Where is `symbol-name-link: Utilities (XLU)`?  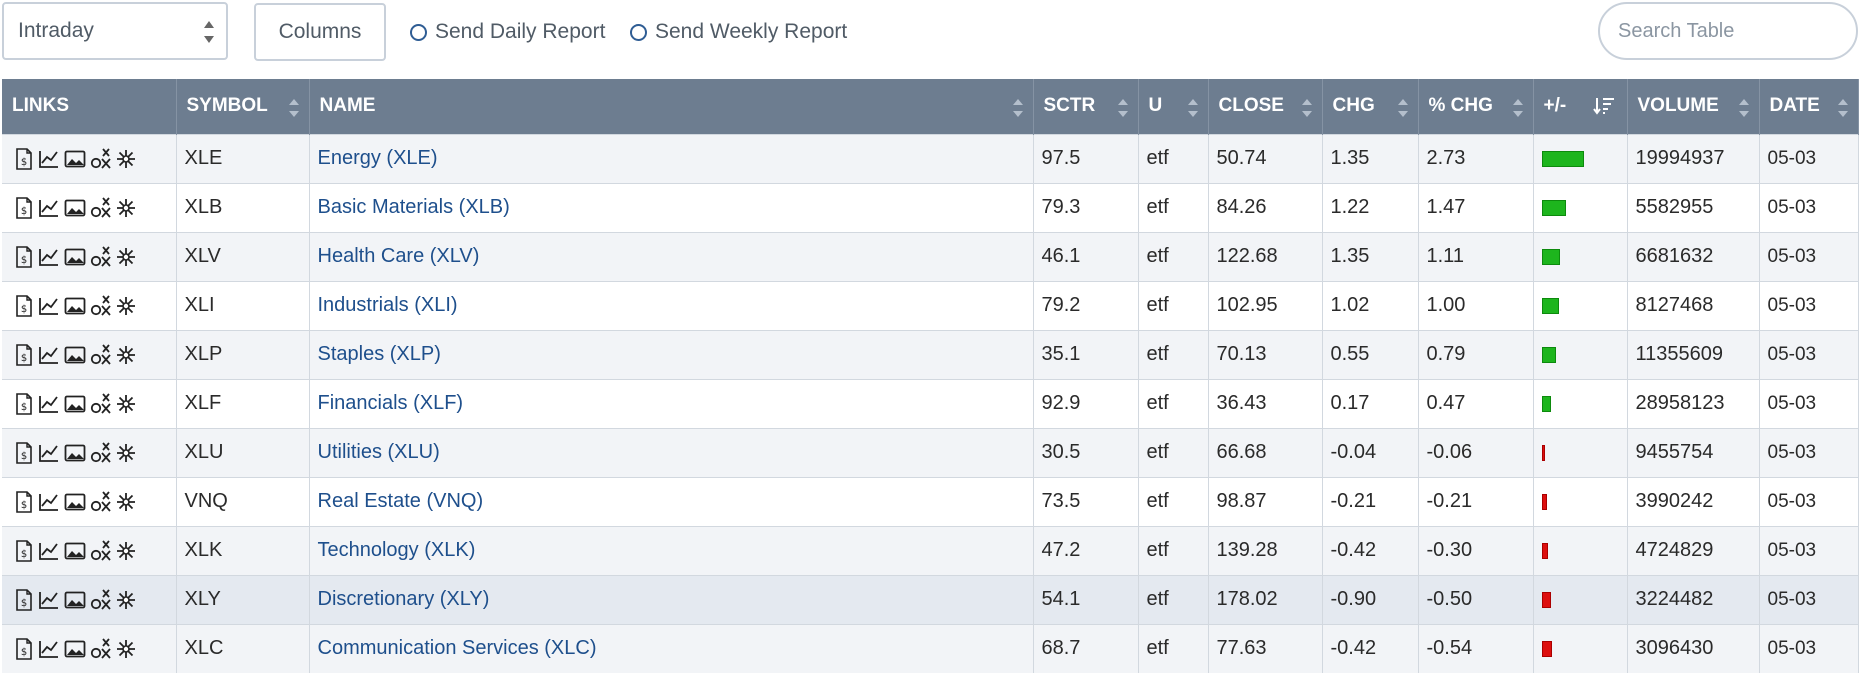 symbol-name-link: Utilities (XLU) is located at coordinates (378, 452).